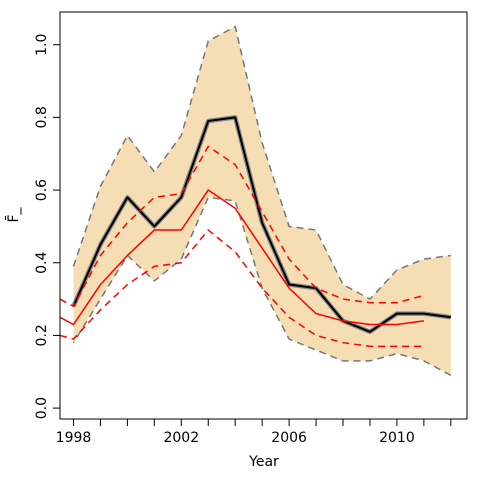 This screenshot has height=480, width=480. Describe the element at coordinates (289, 438) in the screenshot. I see `x-tick-label: 2006` at that location.